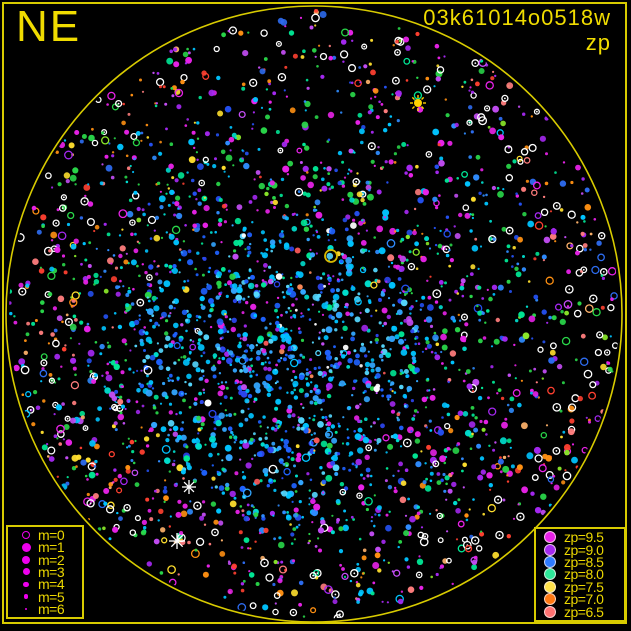 This screenshot has height=631, width=631. I want to click on magnitude-legend-row: m=0, so click(48, 535).